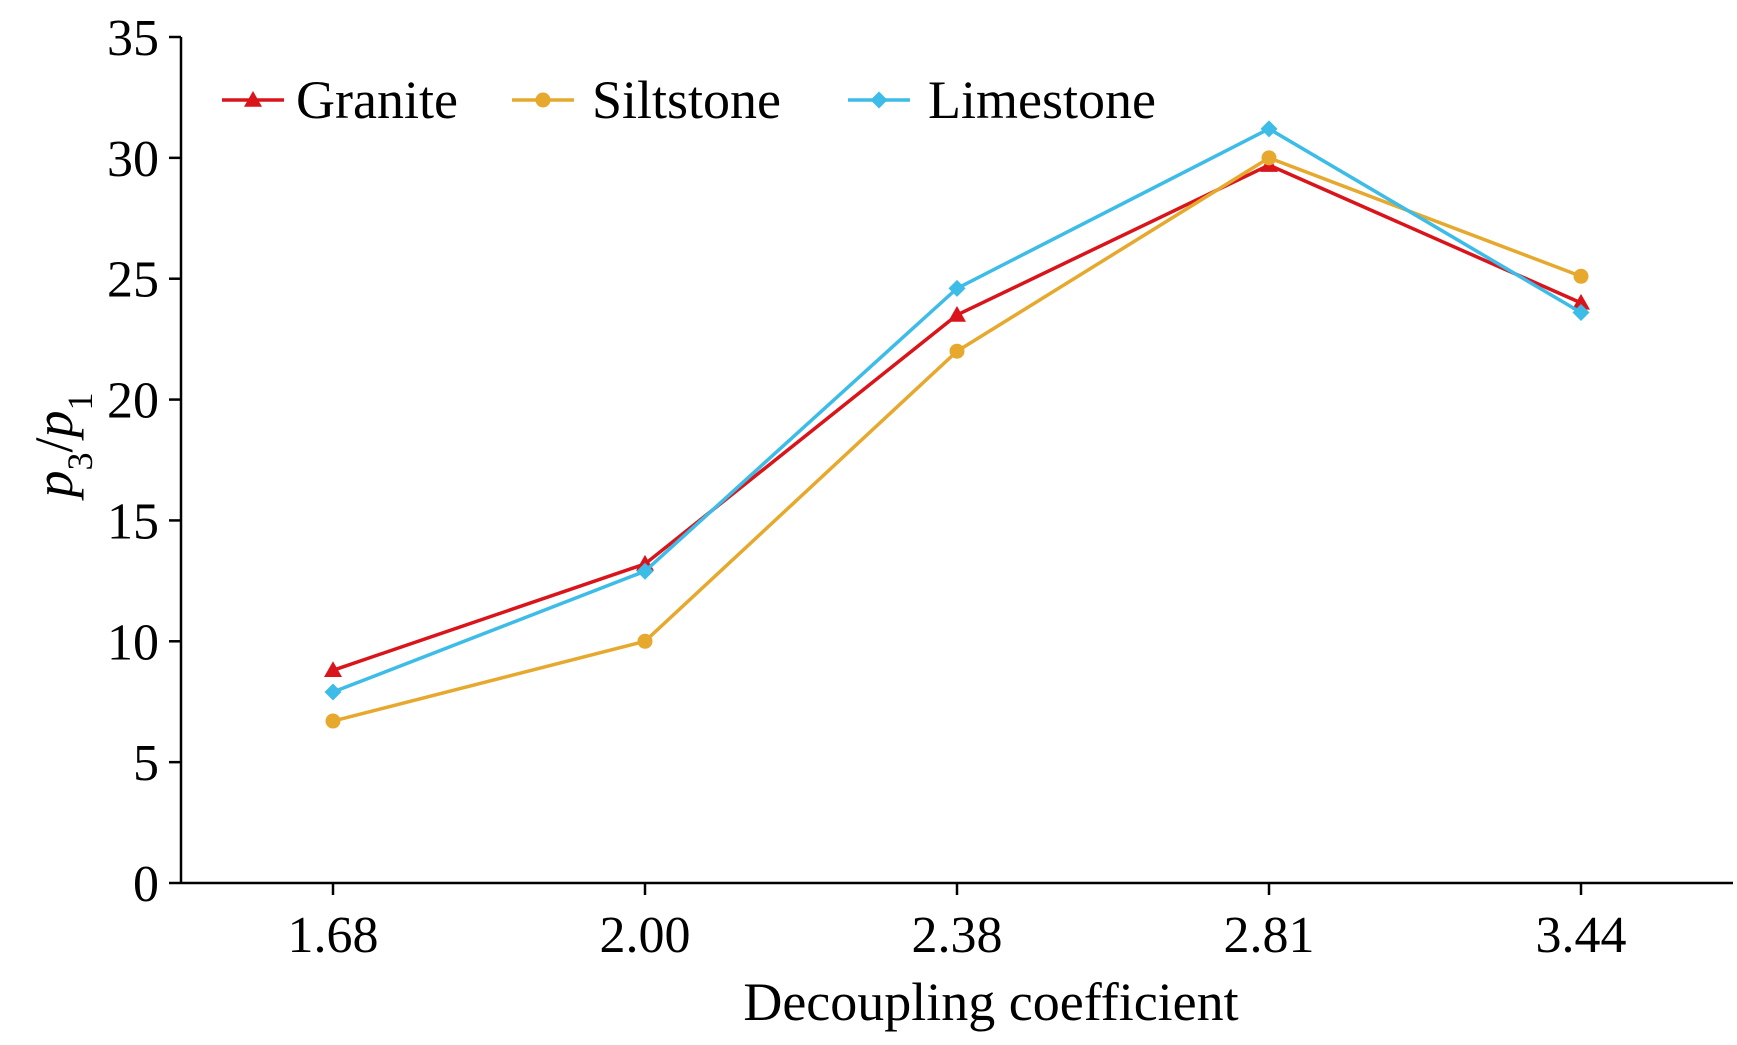 This screenshot has width=1737, height=1045. I want to click on legend-item-siltstone: Siltstone, so click(646, 100).